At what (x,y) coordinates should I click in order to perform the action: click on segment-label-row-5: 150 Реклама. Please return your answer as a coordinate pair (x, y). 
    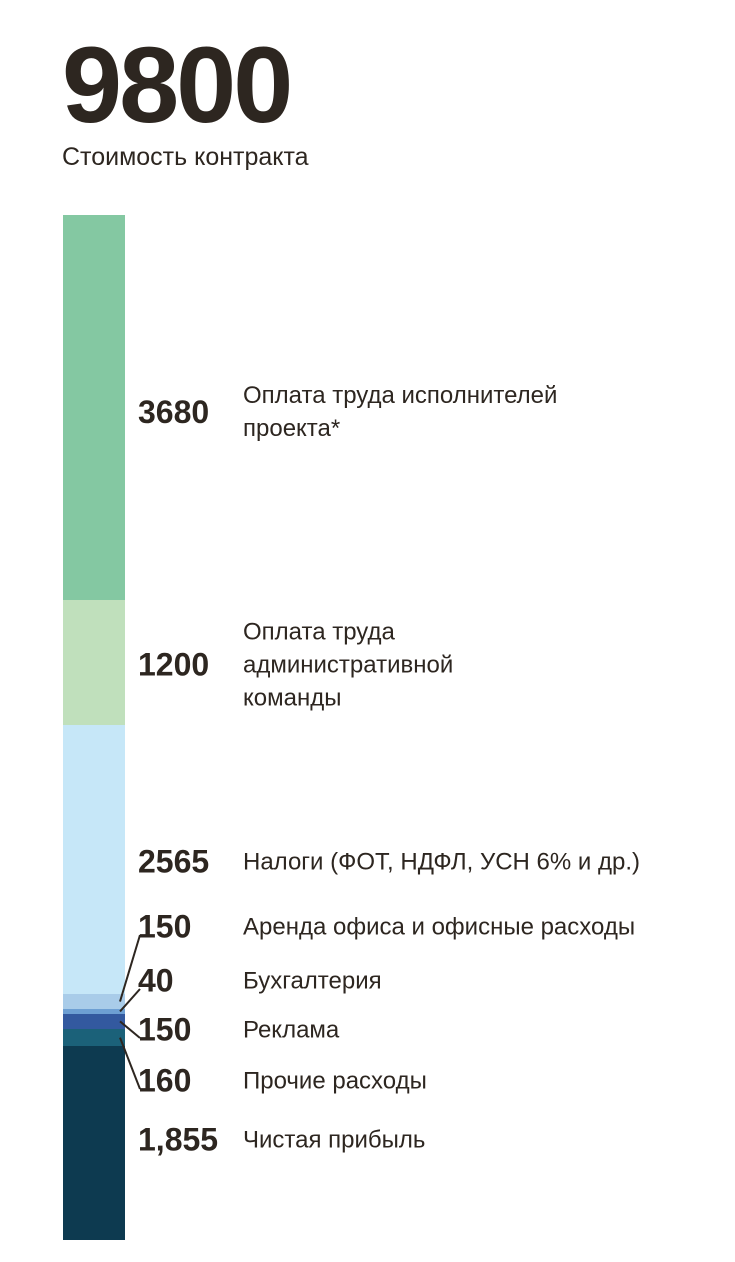
    Looking at the image, I should click on (238, 1030).